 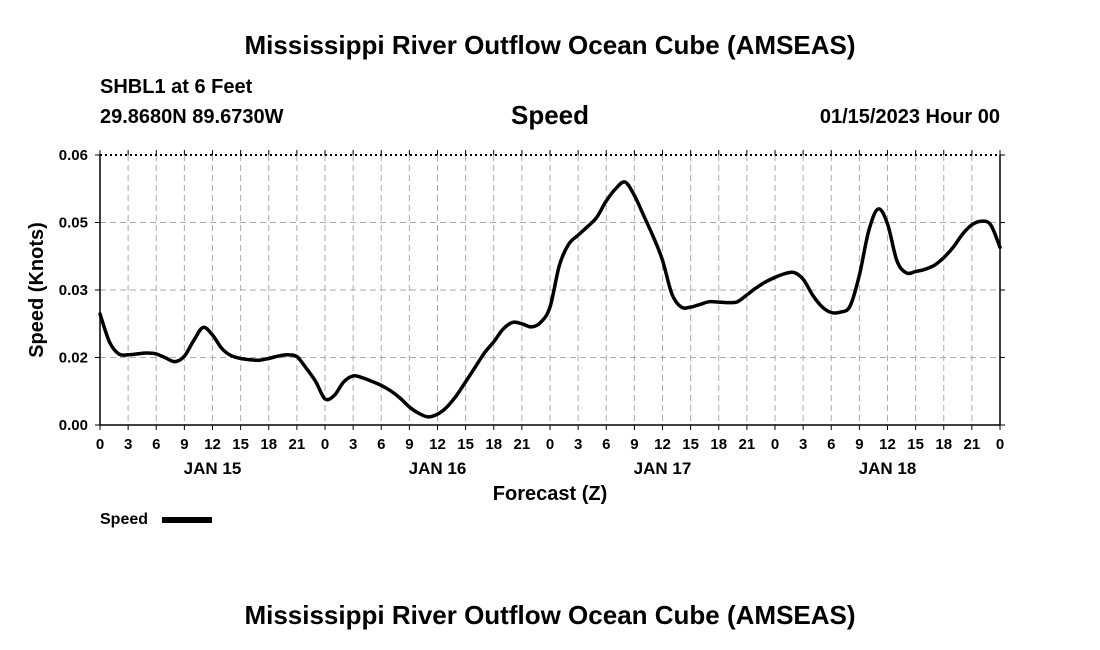 What do you see at coordinates (156, 519) in the screenshot?
I see `legend: Speed` at bounding box center [156, 519].